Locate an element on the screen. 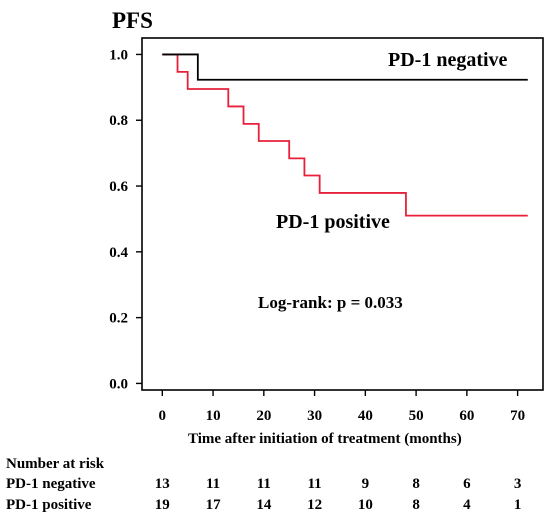  risk-row-label-pd1-negative: PD-1 negative is located at coordinates (51, 484).